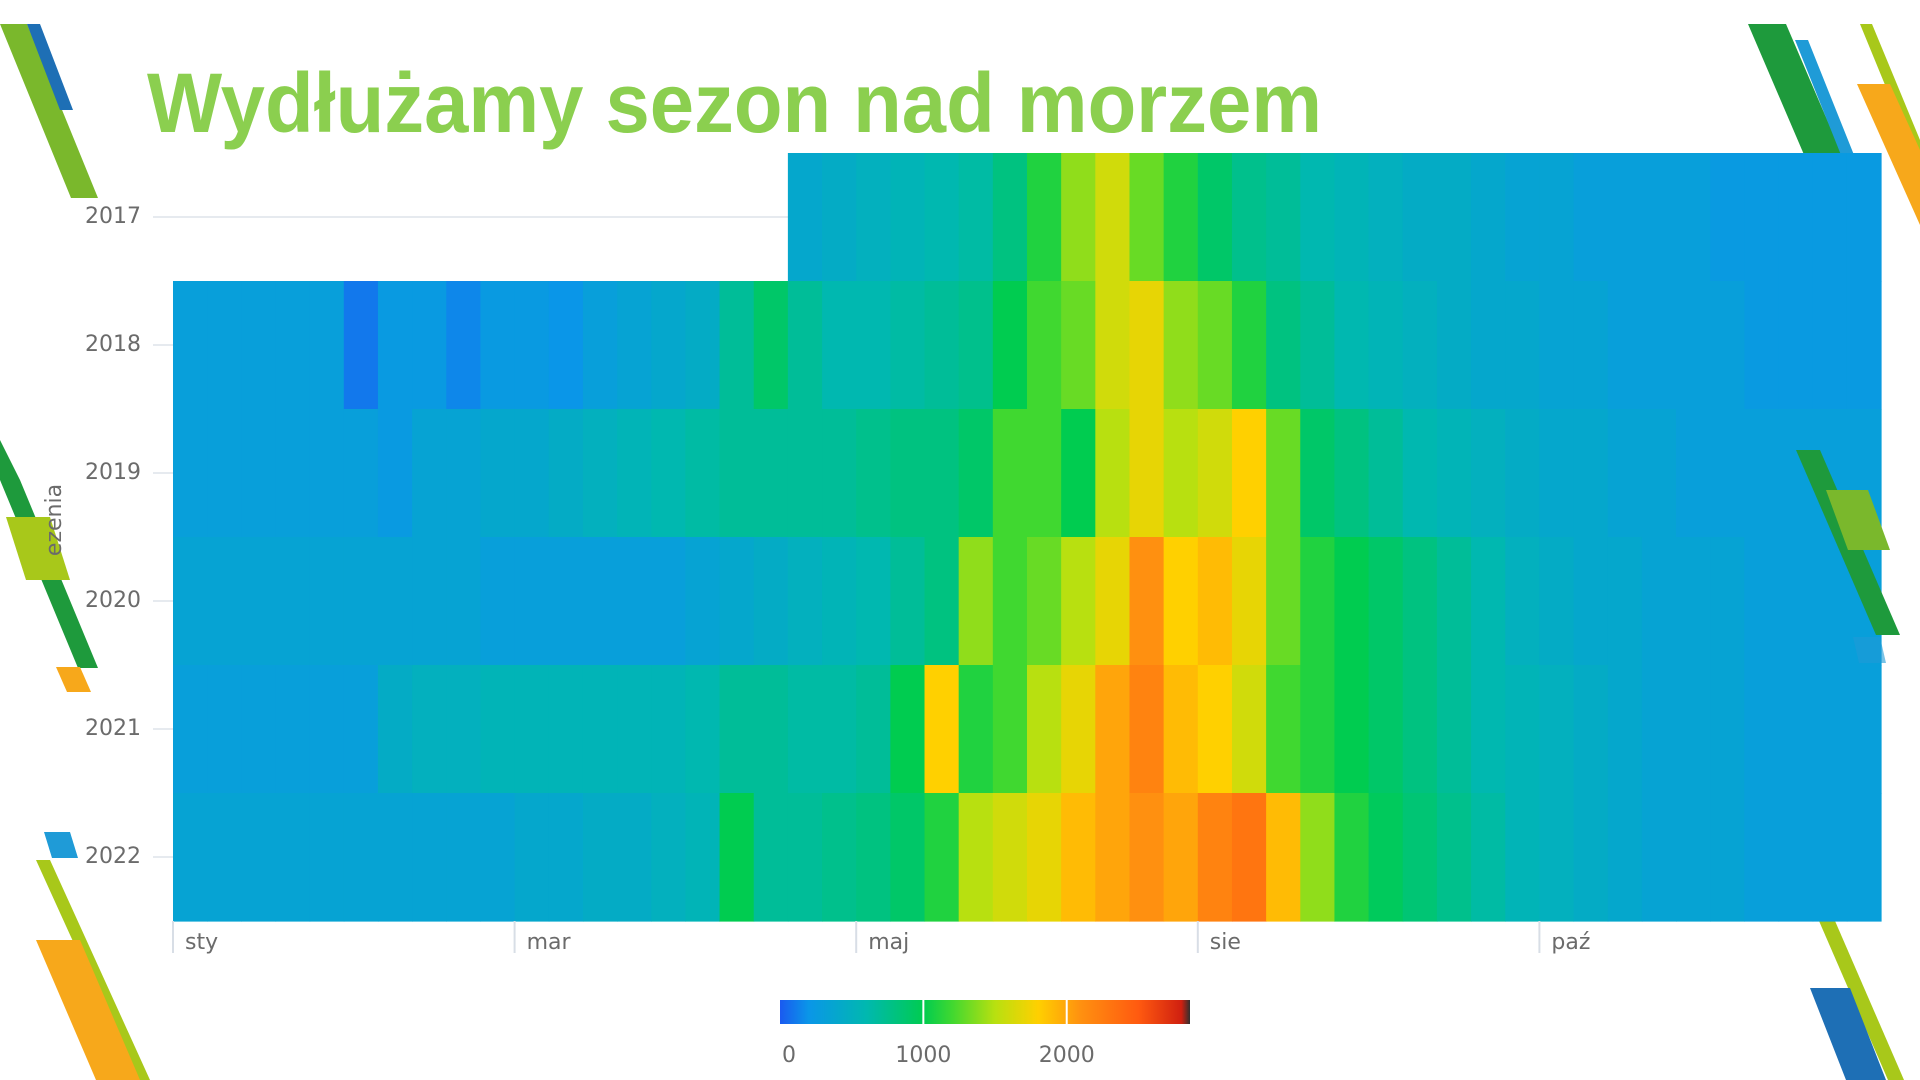 The width and height of the screenshot is (1920, 1080). I want to click on x-tick-label: paź, so click(1570, 942).